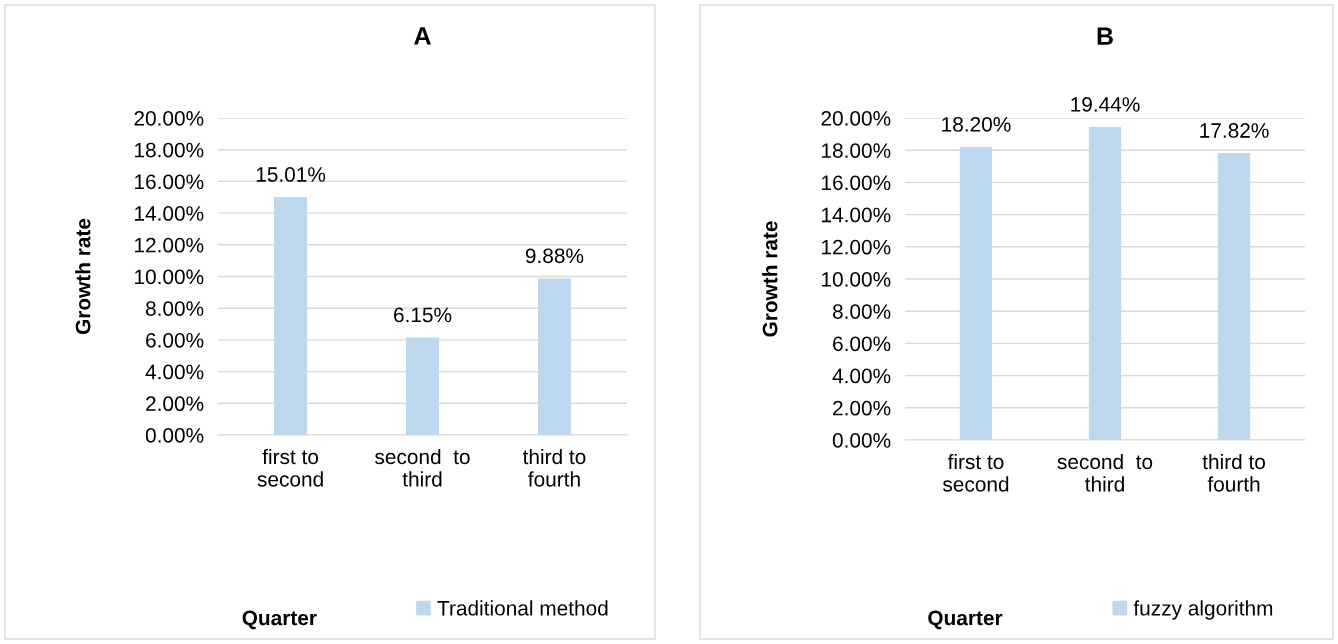 The width and height of the screenshot is (1338, 644). What do you see at coordinates (423, 315) in the screenshot?
I see `text: 6.15%` at bounding box center [423, 315].